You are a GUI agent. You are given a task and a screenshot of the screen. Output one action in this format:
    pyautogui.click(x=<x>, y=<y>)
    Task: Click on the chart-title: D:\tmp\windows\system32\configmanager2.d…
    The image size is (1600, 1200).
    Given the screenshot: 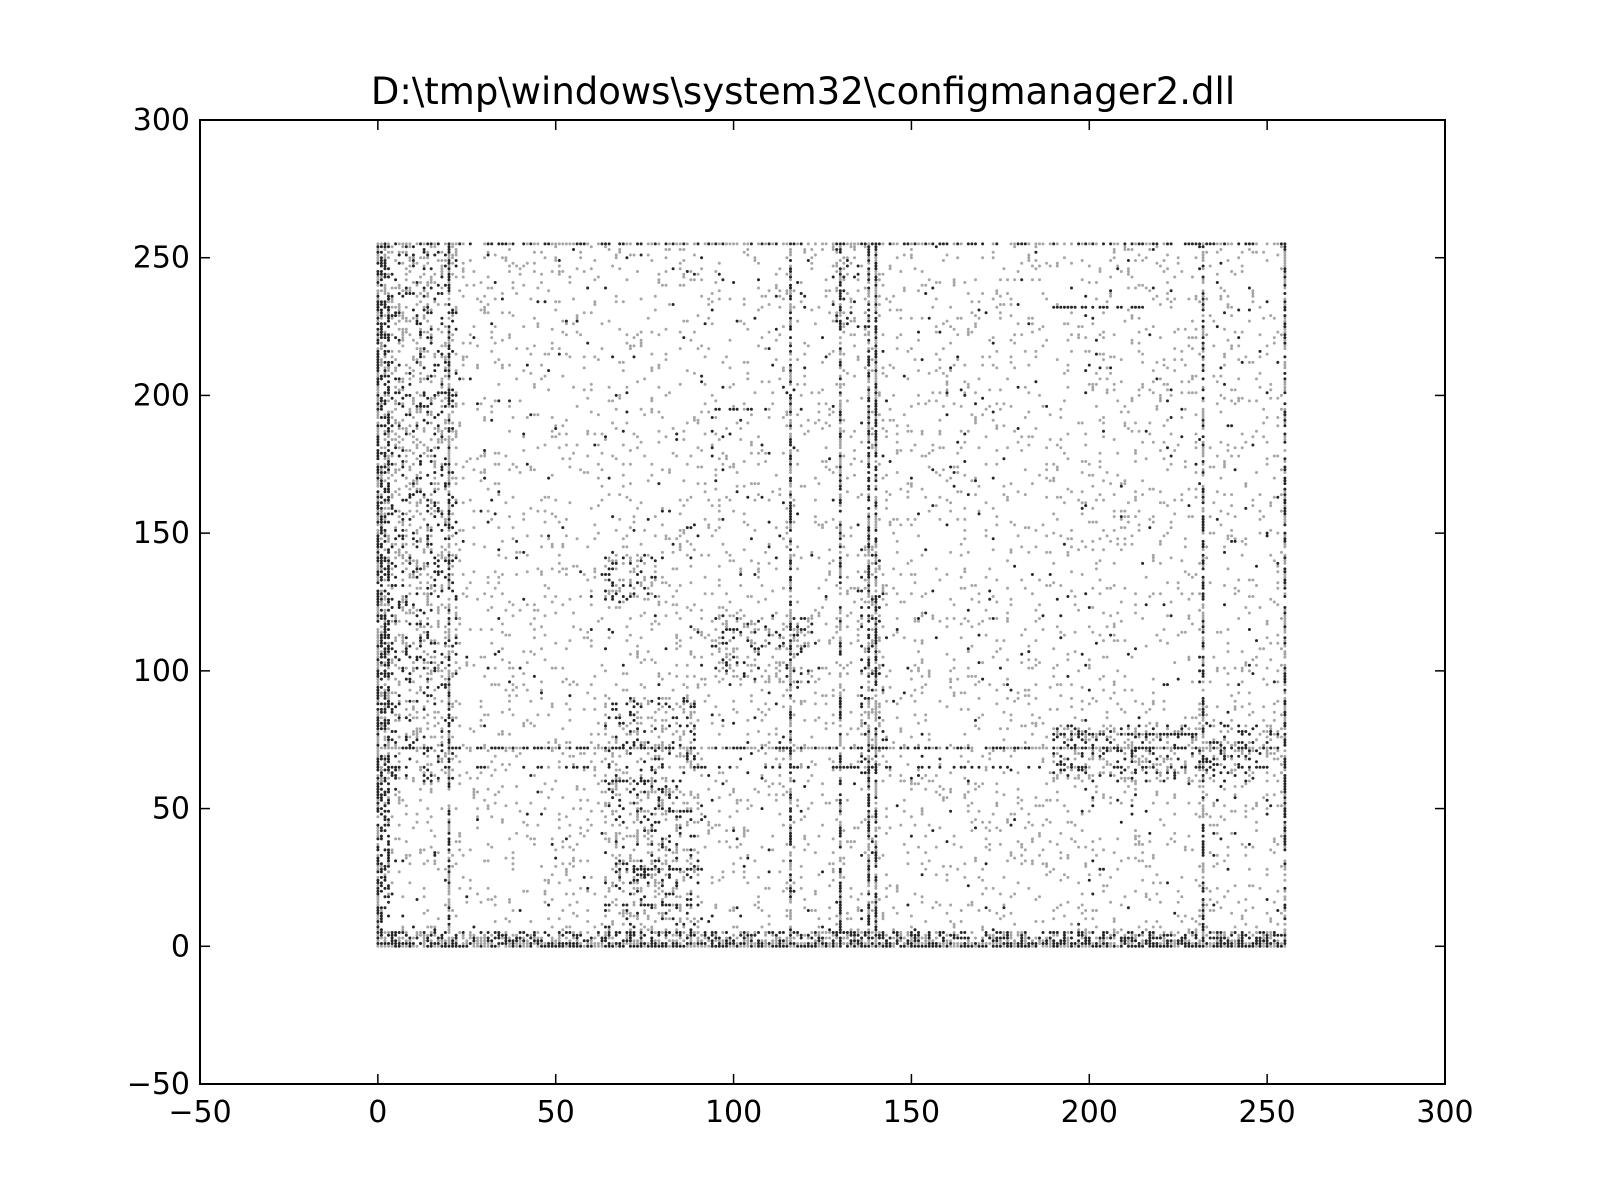 What is the action you would take?
    pyautogui.click(x=803, y=91)
    